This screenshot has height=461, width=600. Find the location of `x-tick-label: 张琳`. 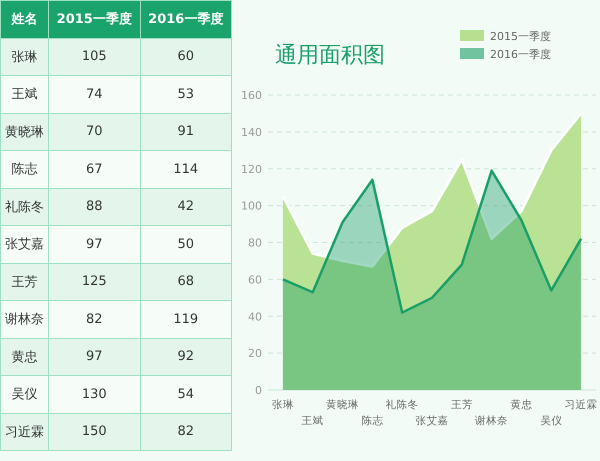

x-tick-label: 张琳 is located at coordinates (283, 404).